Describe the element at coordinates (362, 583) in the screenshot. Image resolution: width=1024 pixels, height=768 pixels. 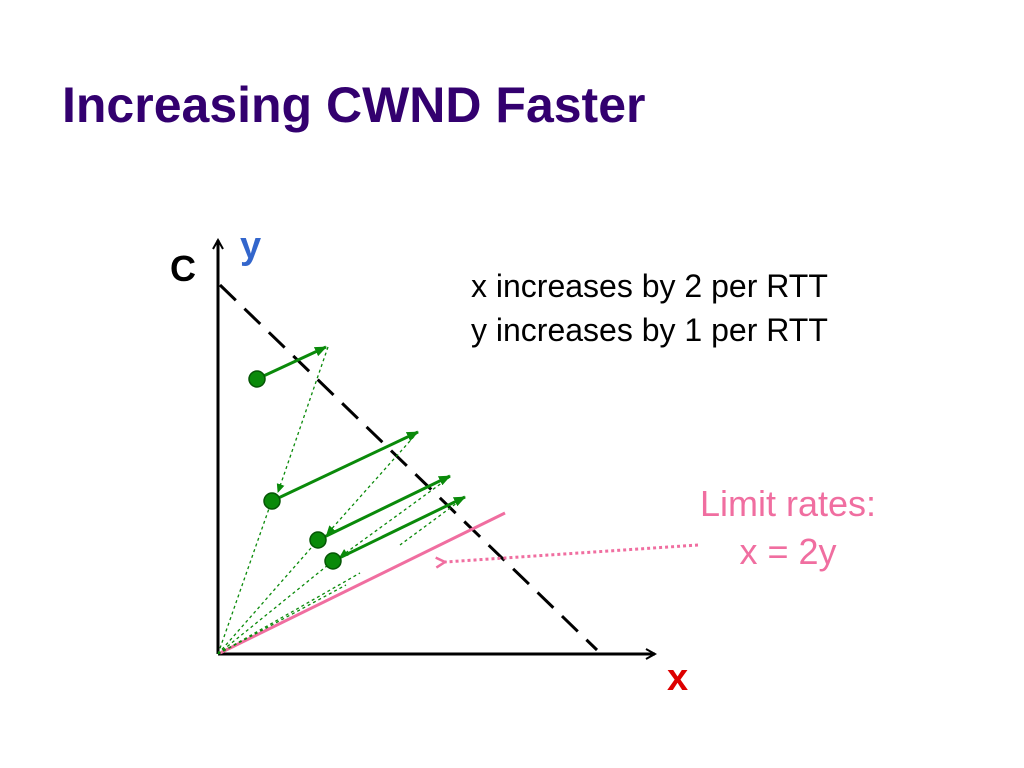
I see `limit-rate-line` at that location.